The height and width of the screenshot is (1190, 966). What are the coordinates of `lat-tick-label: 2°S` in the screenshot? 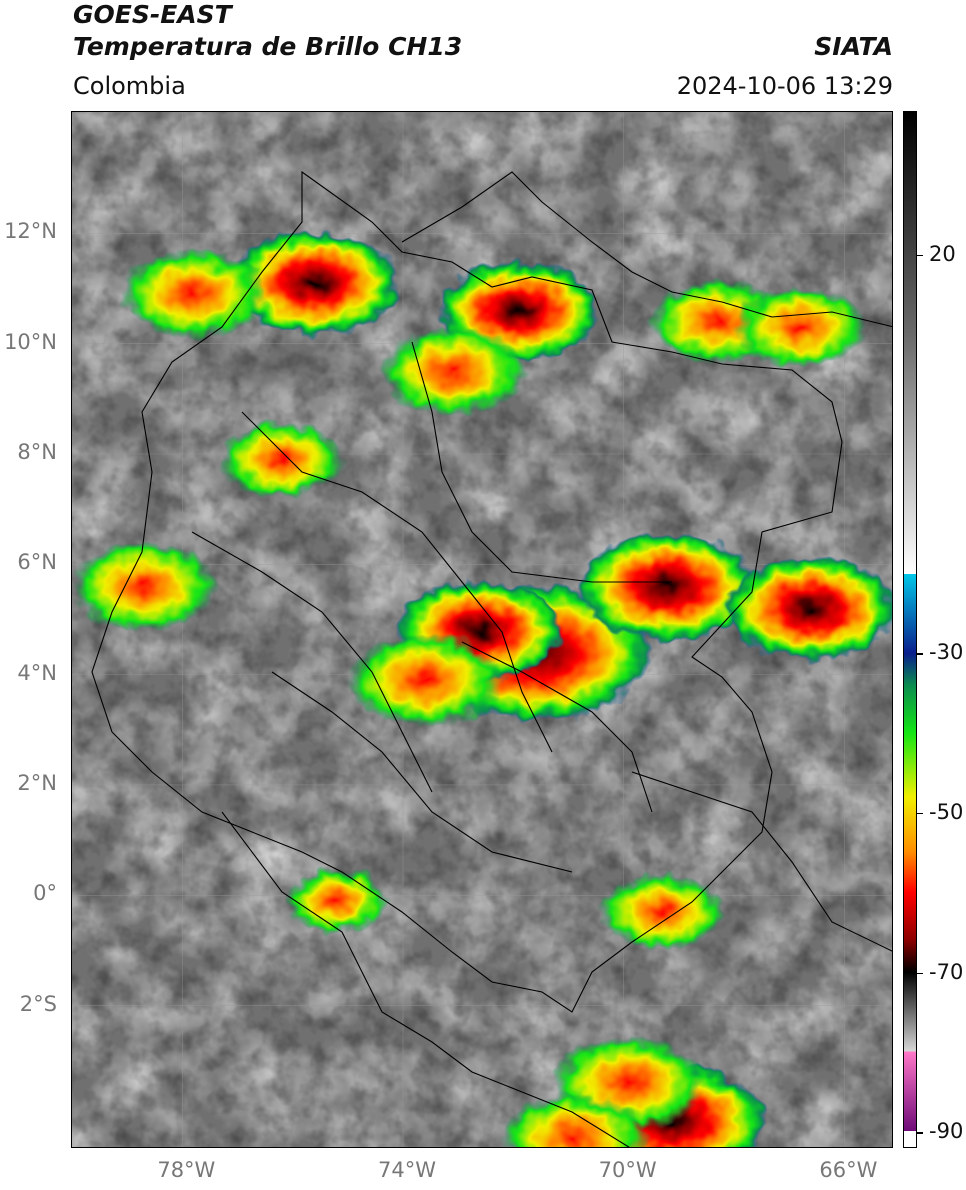 It's located at (38, 1003).